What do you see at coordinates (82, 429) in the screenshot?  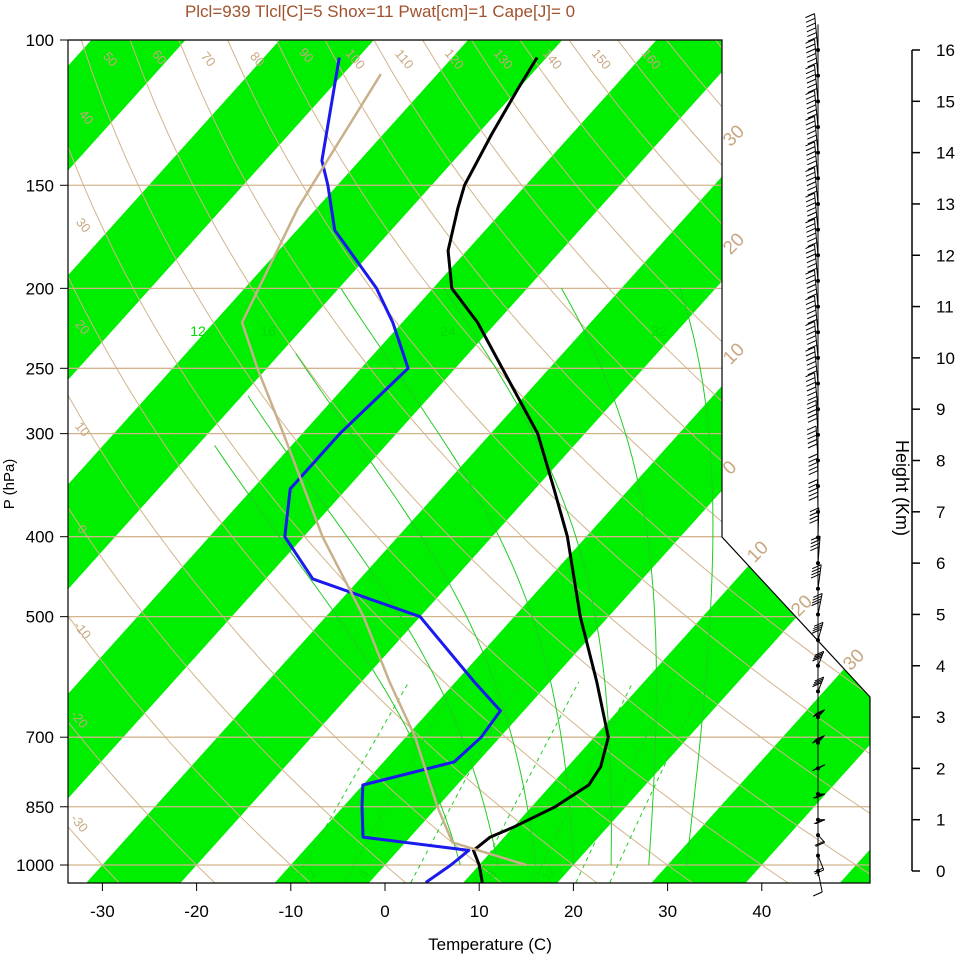 I see `dry-adiabat-label: 10` at bounding box center [82, 429].